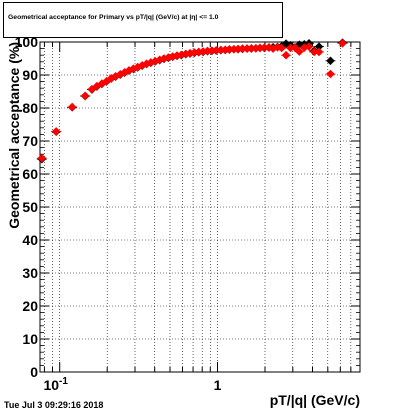 Image resolution: width=400 pixels, height=419 pixels. What do you see at coordinates (63, 381) in the screenshot?
I see `x-tick-exponent: -1` at bounding box center [63, 381].